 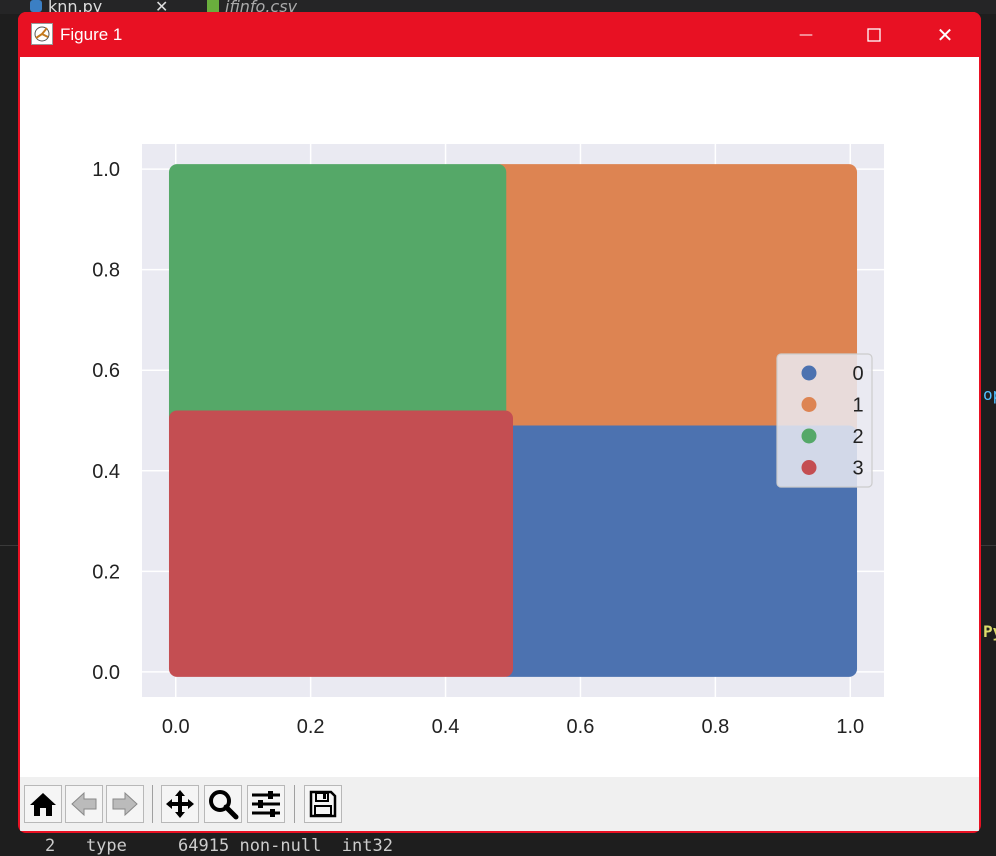 I want to click on back-icon, so click(x=84, y=804).